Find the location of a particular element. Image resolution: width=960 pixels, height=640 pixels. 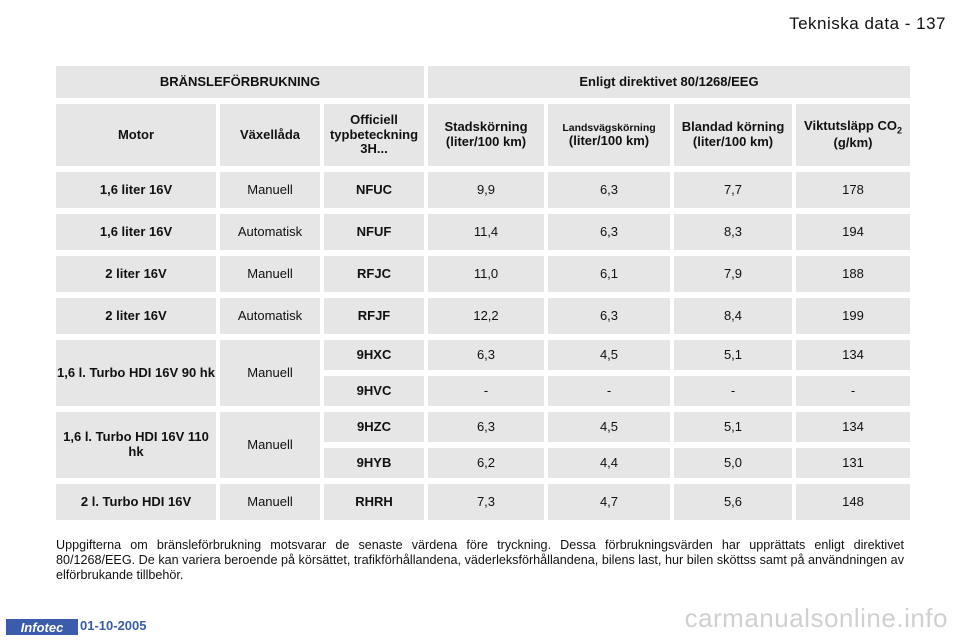

cell-motor: 1,6 l. Turbo HDI 16V 110 hk is located at coordinates (136, 445).